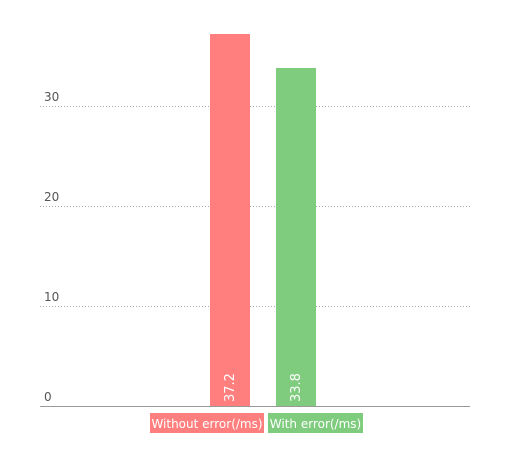 This screenshot has height=457, width=514. What do you see at coordinates (51, 247) in the screenshot?
I see `y-axis-ticks: 0 10 20 30` at bounding box center [51, 247].